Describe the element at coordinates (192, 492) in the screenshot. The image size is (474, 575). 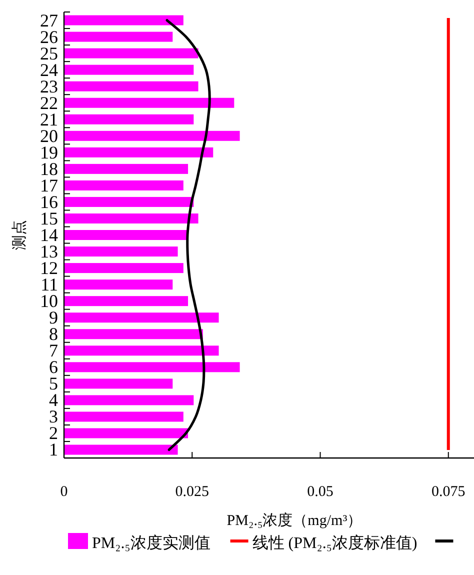
I see `x-tick-label: 0.025` at that location.